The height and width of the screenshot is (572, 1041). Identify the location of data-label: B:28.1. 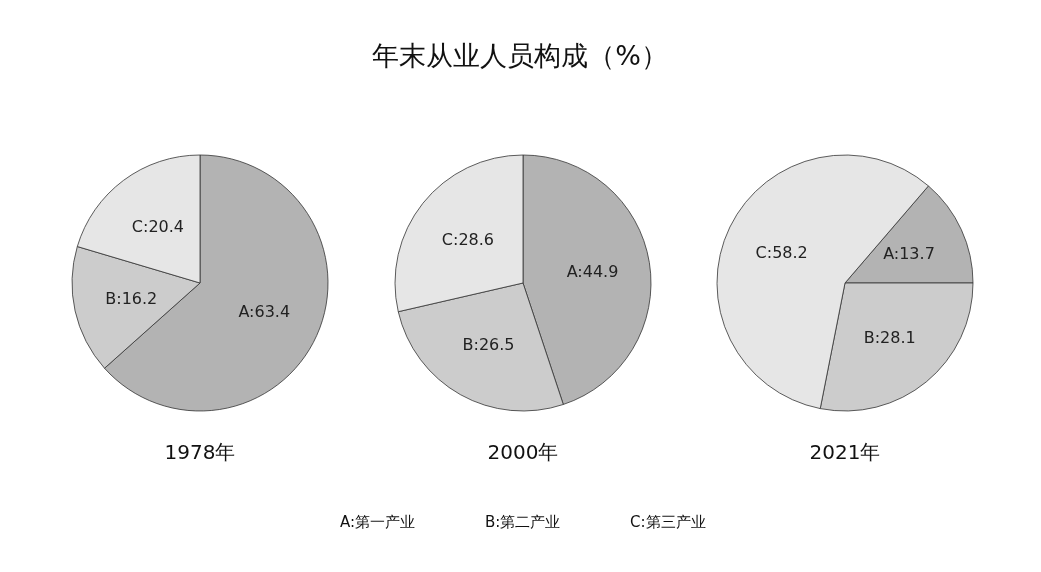
(889, 337).